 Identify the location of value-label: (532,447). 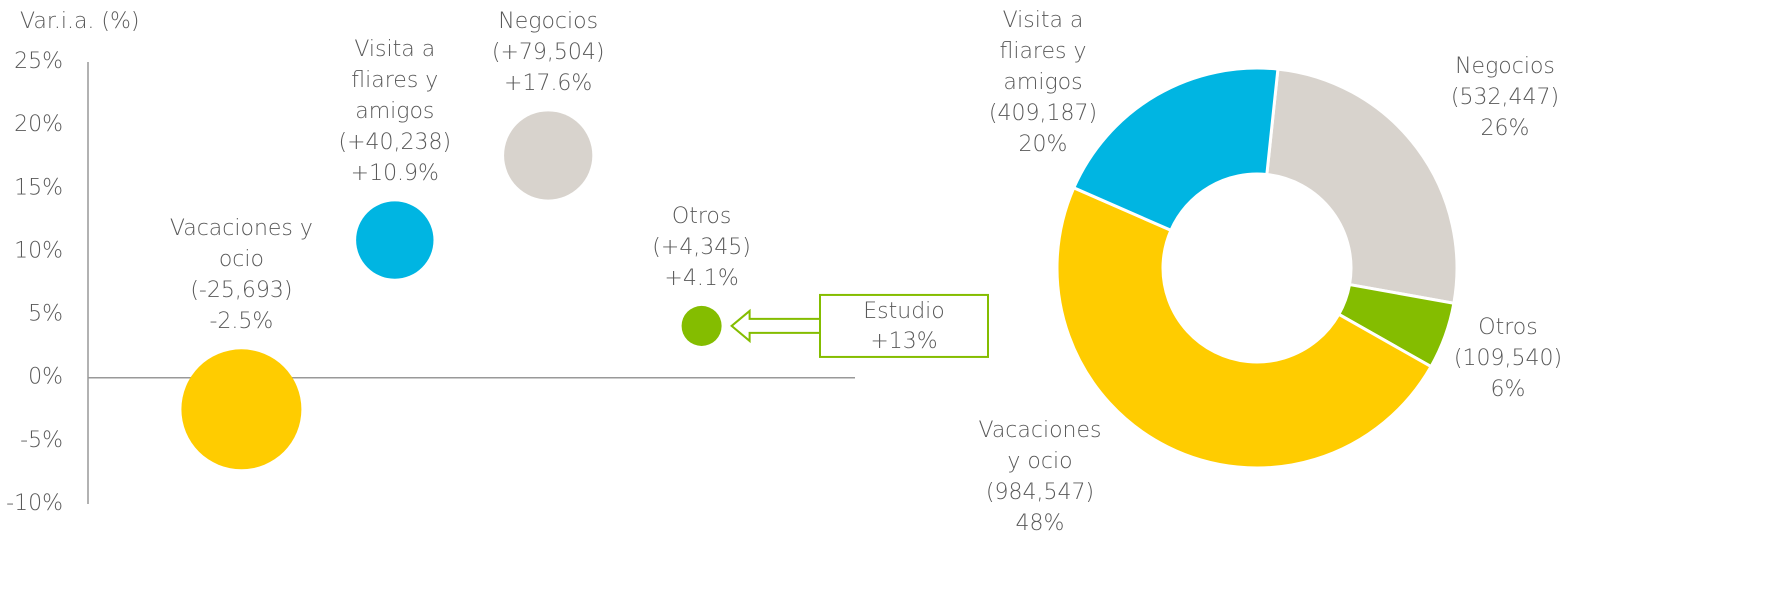
(1505, 97).